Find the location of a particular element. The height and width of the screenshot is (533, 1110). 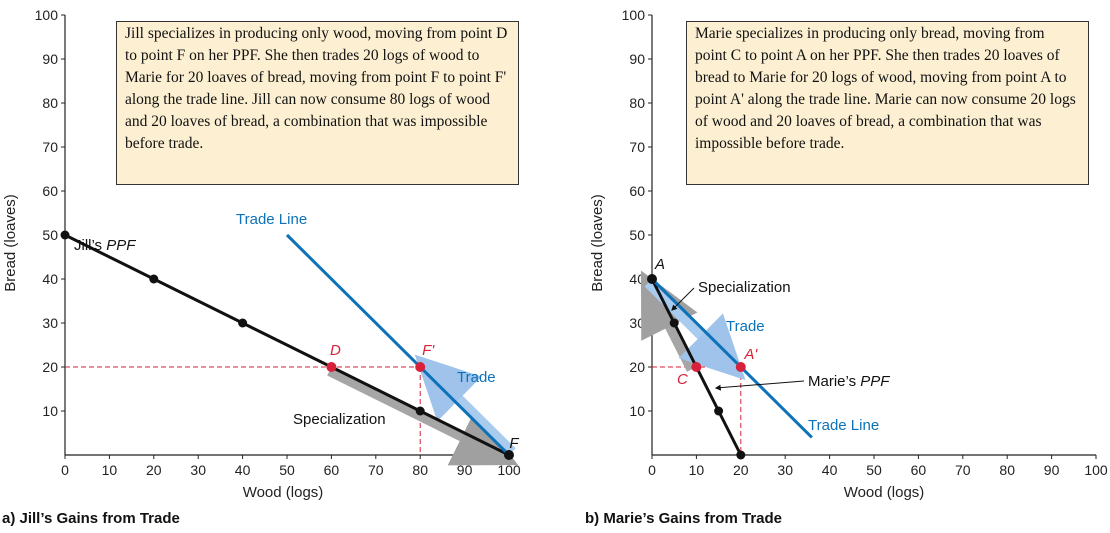

ppf-label: Jill’s PPF is located at coordinates (105, 245).